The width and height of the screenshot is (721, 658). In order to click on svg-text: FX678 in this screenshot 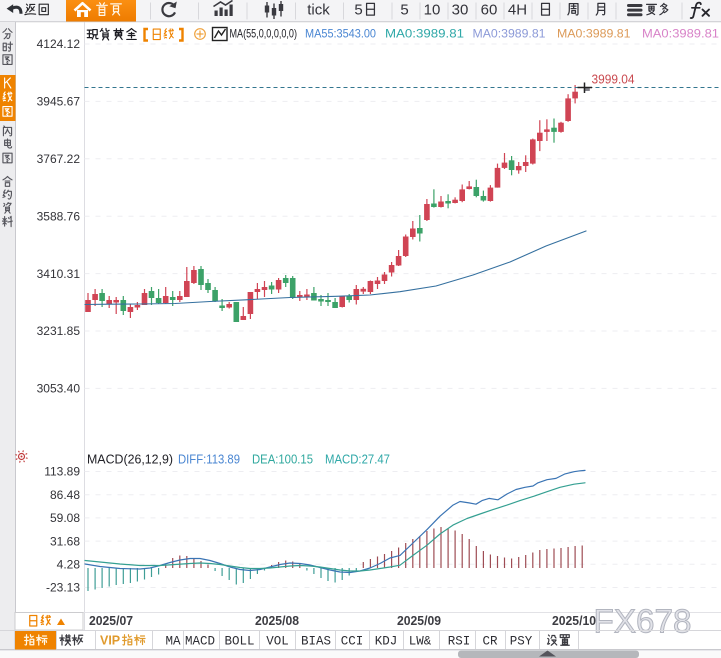, I will do `click(643, 621)`.